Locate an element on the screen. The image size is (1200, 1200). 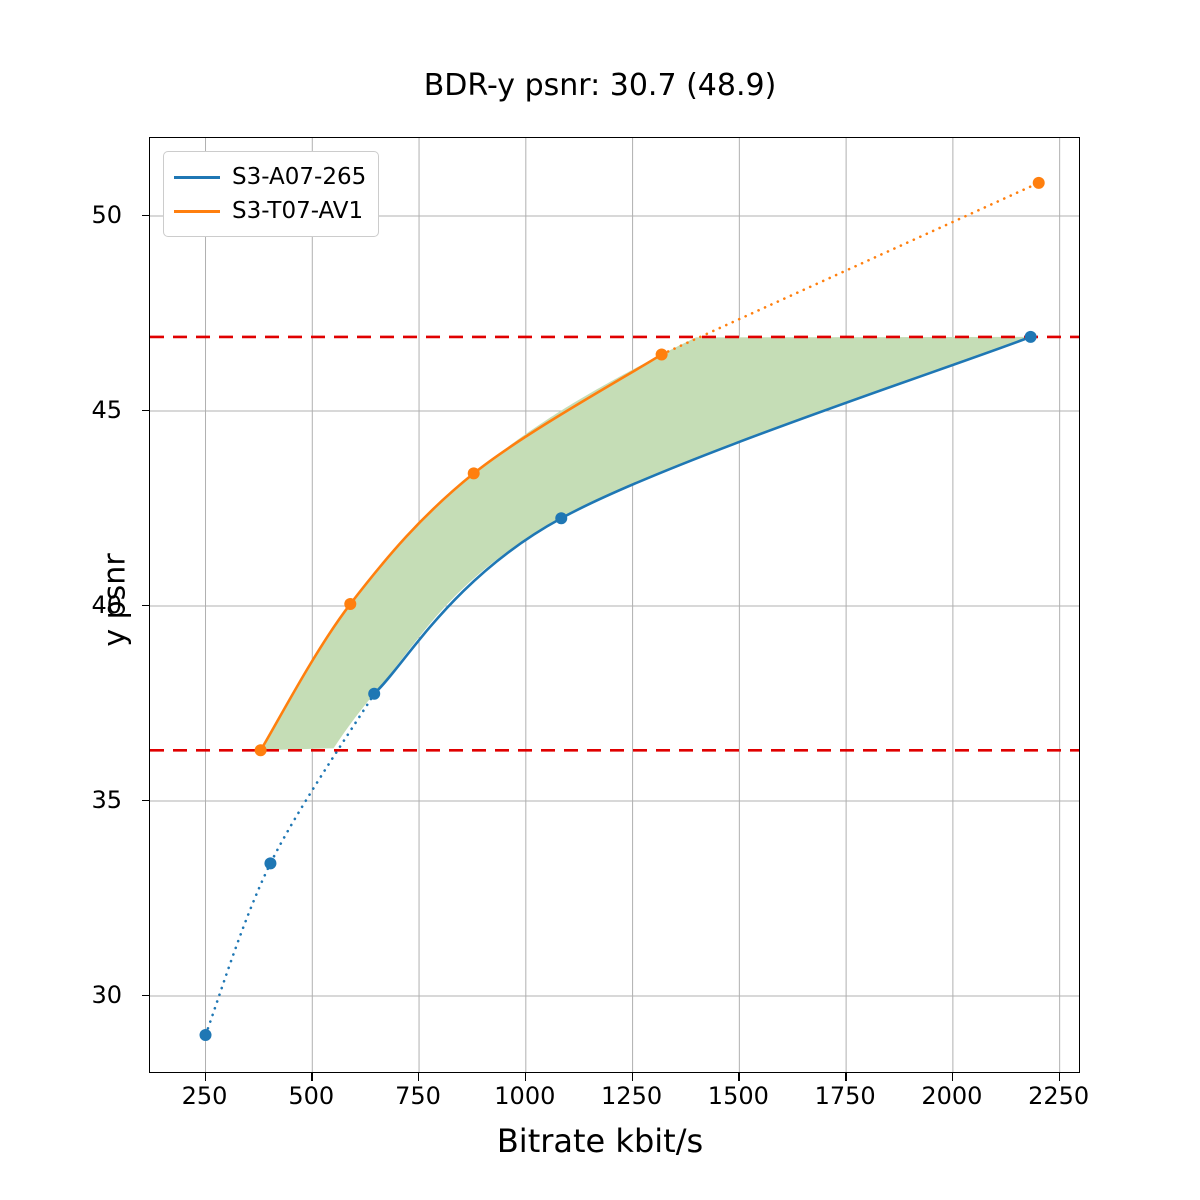
y-tick-label-30: 30 is located at coordinates (106, 995).